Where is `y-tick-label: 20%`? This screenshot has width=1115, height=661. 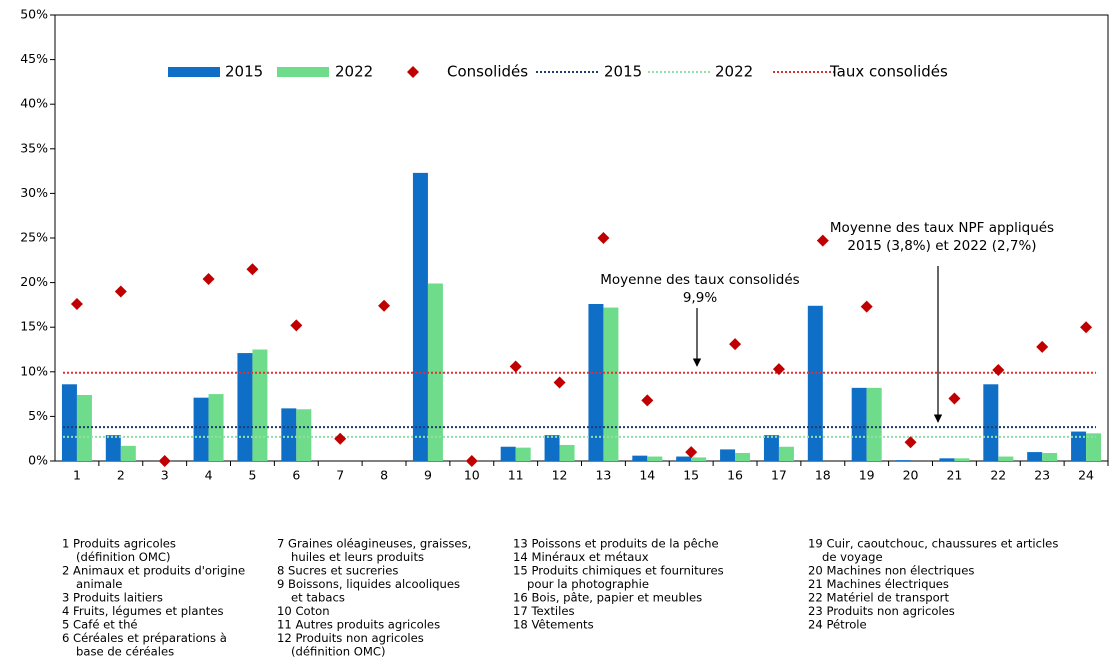 y-tick-label: 20% is located at coordinates (34, 281).